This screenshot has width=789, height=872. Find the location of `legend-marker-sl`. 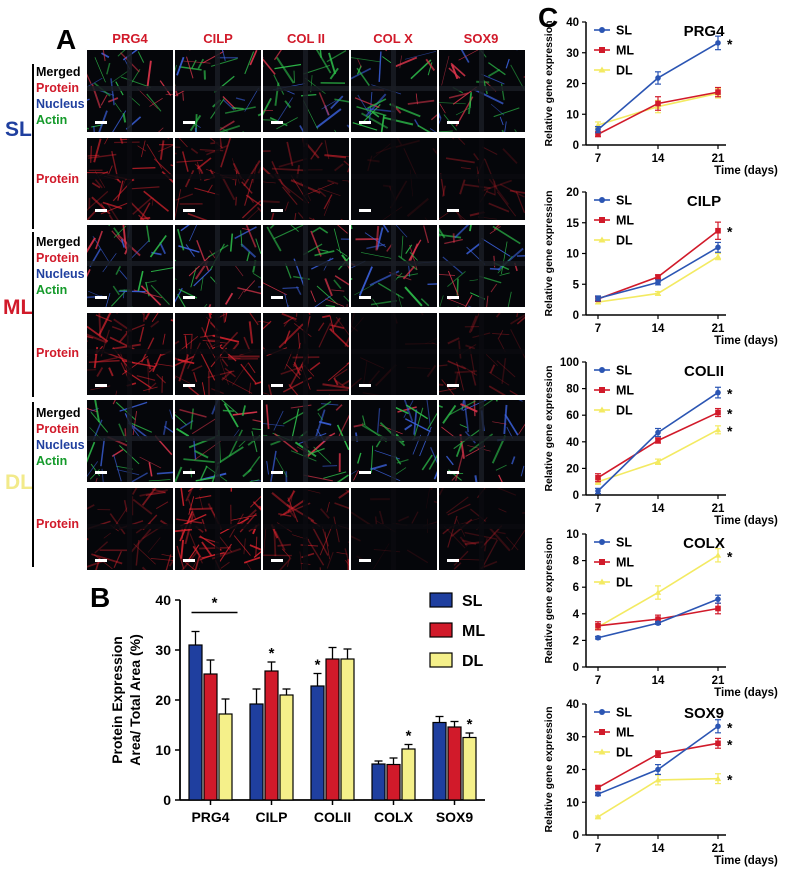

legend-marker-sl is located at coordinates (602, 370).